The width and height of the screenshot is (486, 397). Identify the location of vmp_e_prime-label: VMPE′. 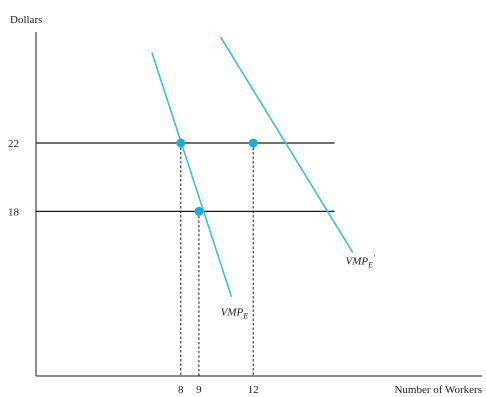
(361, 261).